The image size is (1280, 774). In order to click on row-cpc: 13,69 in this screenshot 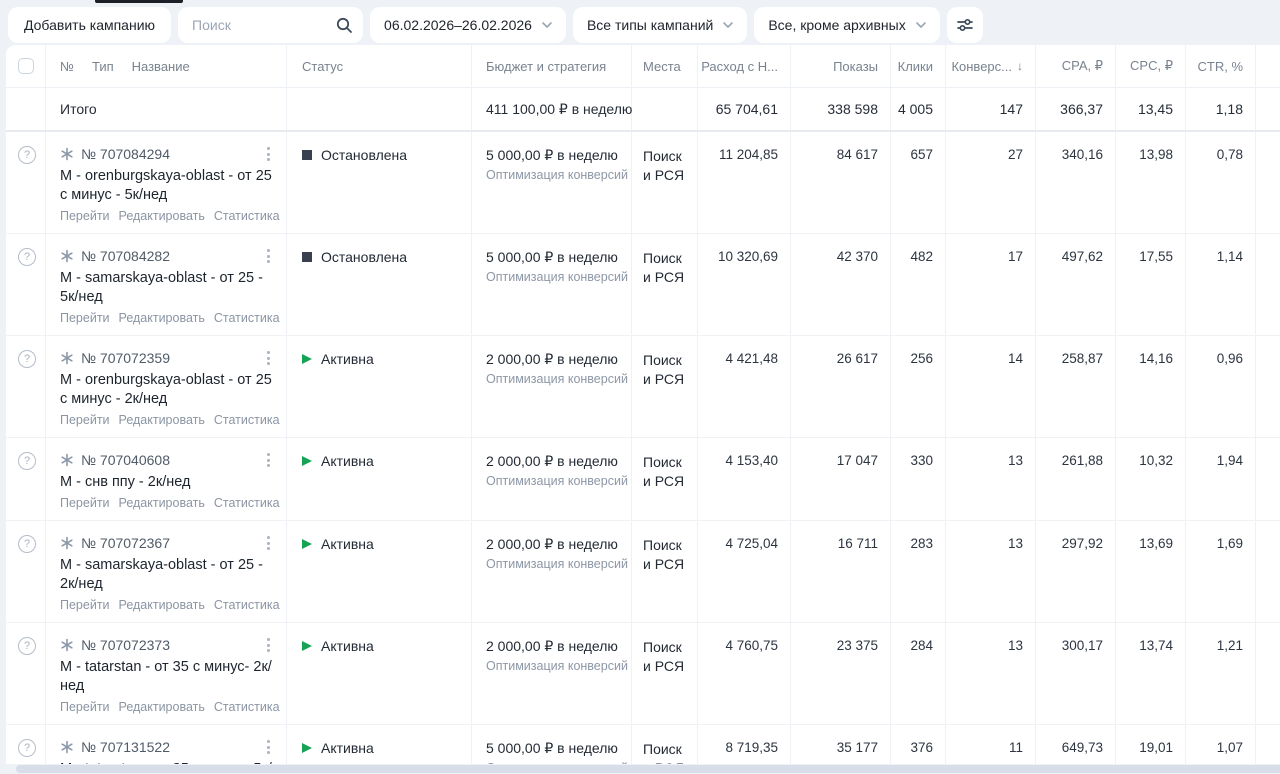, I will do `click(1151, 571)`.